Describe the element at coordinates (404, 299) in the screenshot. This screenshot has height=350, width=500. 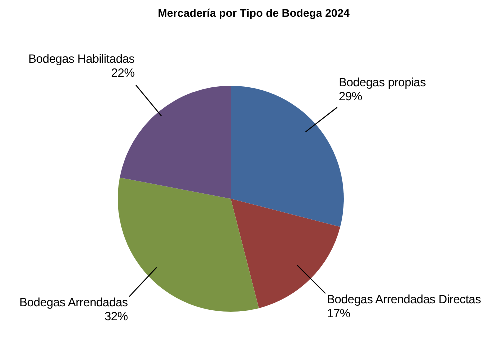
I see `slice-label: Bodegas Arrendadas Directas` at that location.